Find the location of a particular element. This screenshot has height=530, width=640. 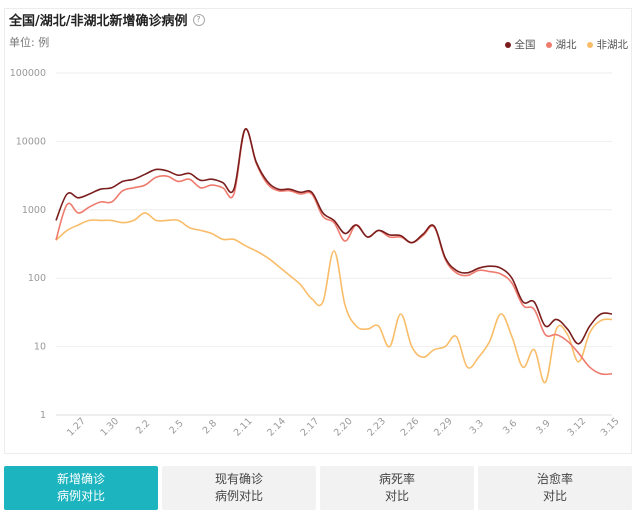

x-tick-label: 2.26 is located at coordinates (410, 427).